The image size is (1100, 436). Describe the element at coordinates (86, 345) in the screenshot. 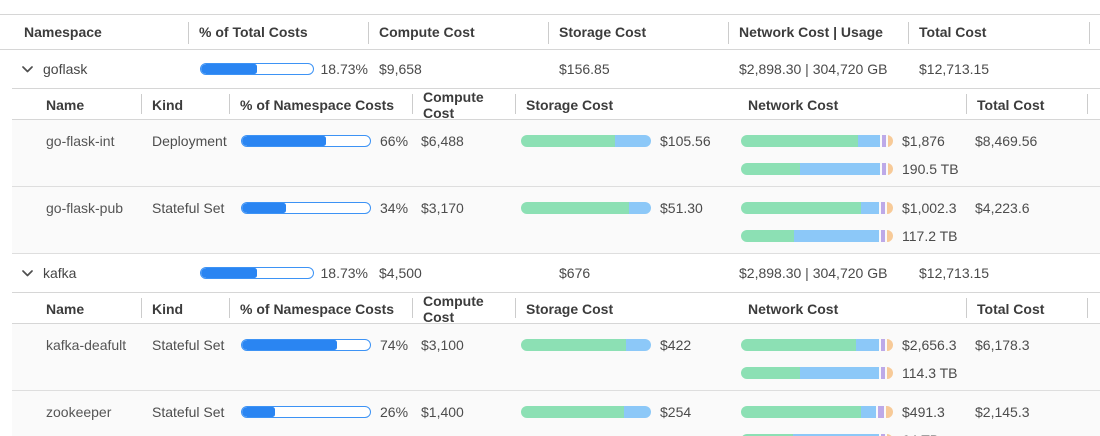

I see `workload-name: kafka-deafult` at that location.